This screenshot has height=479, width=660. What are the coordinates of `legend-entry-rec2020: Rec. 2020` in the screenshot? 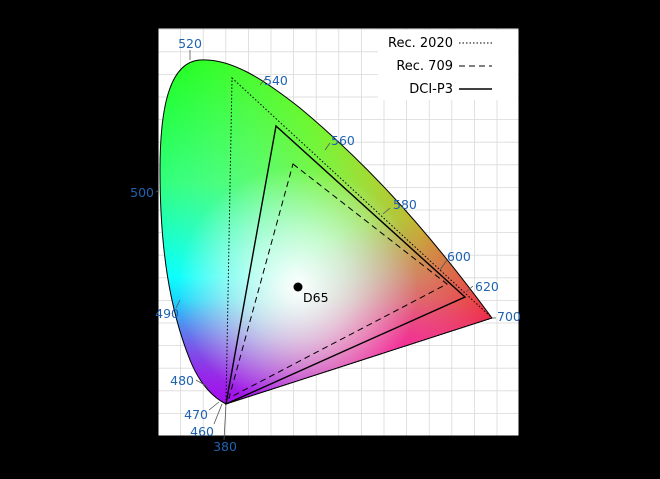 It's located at (440, 43).